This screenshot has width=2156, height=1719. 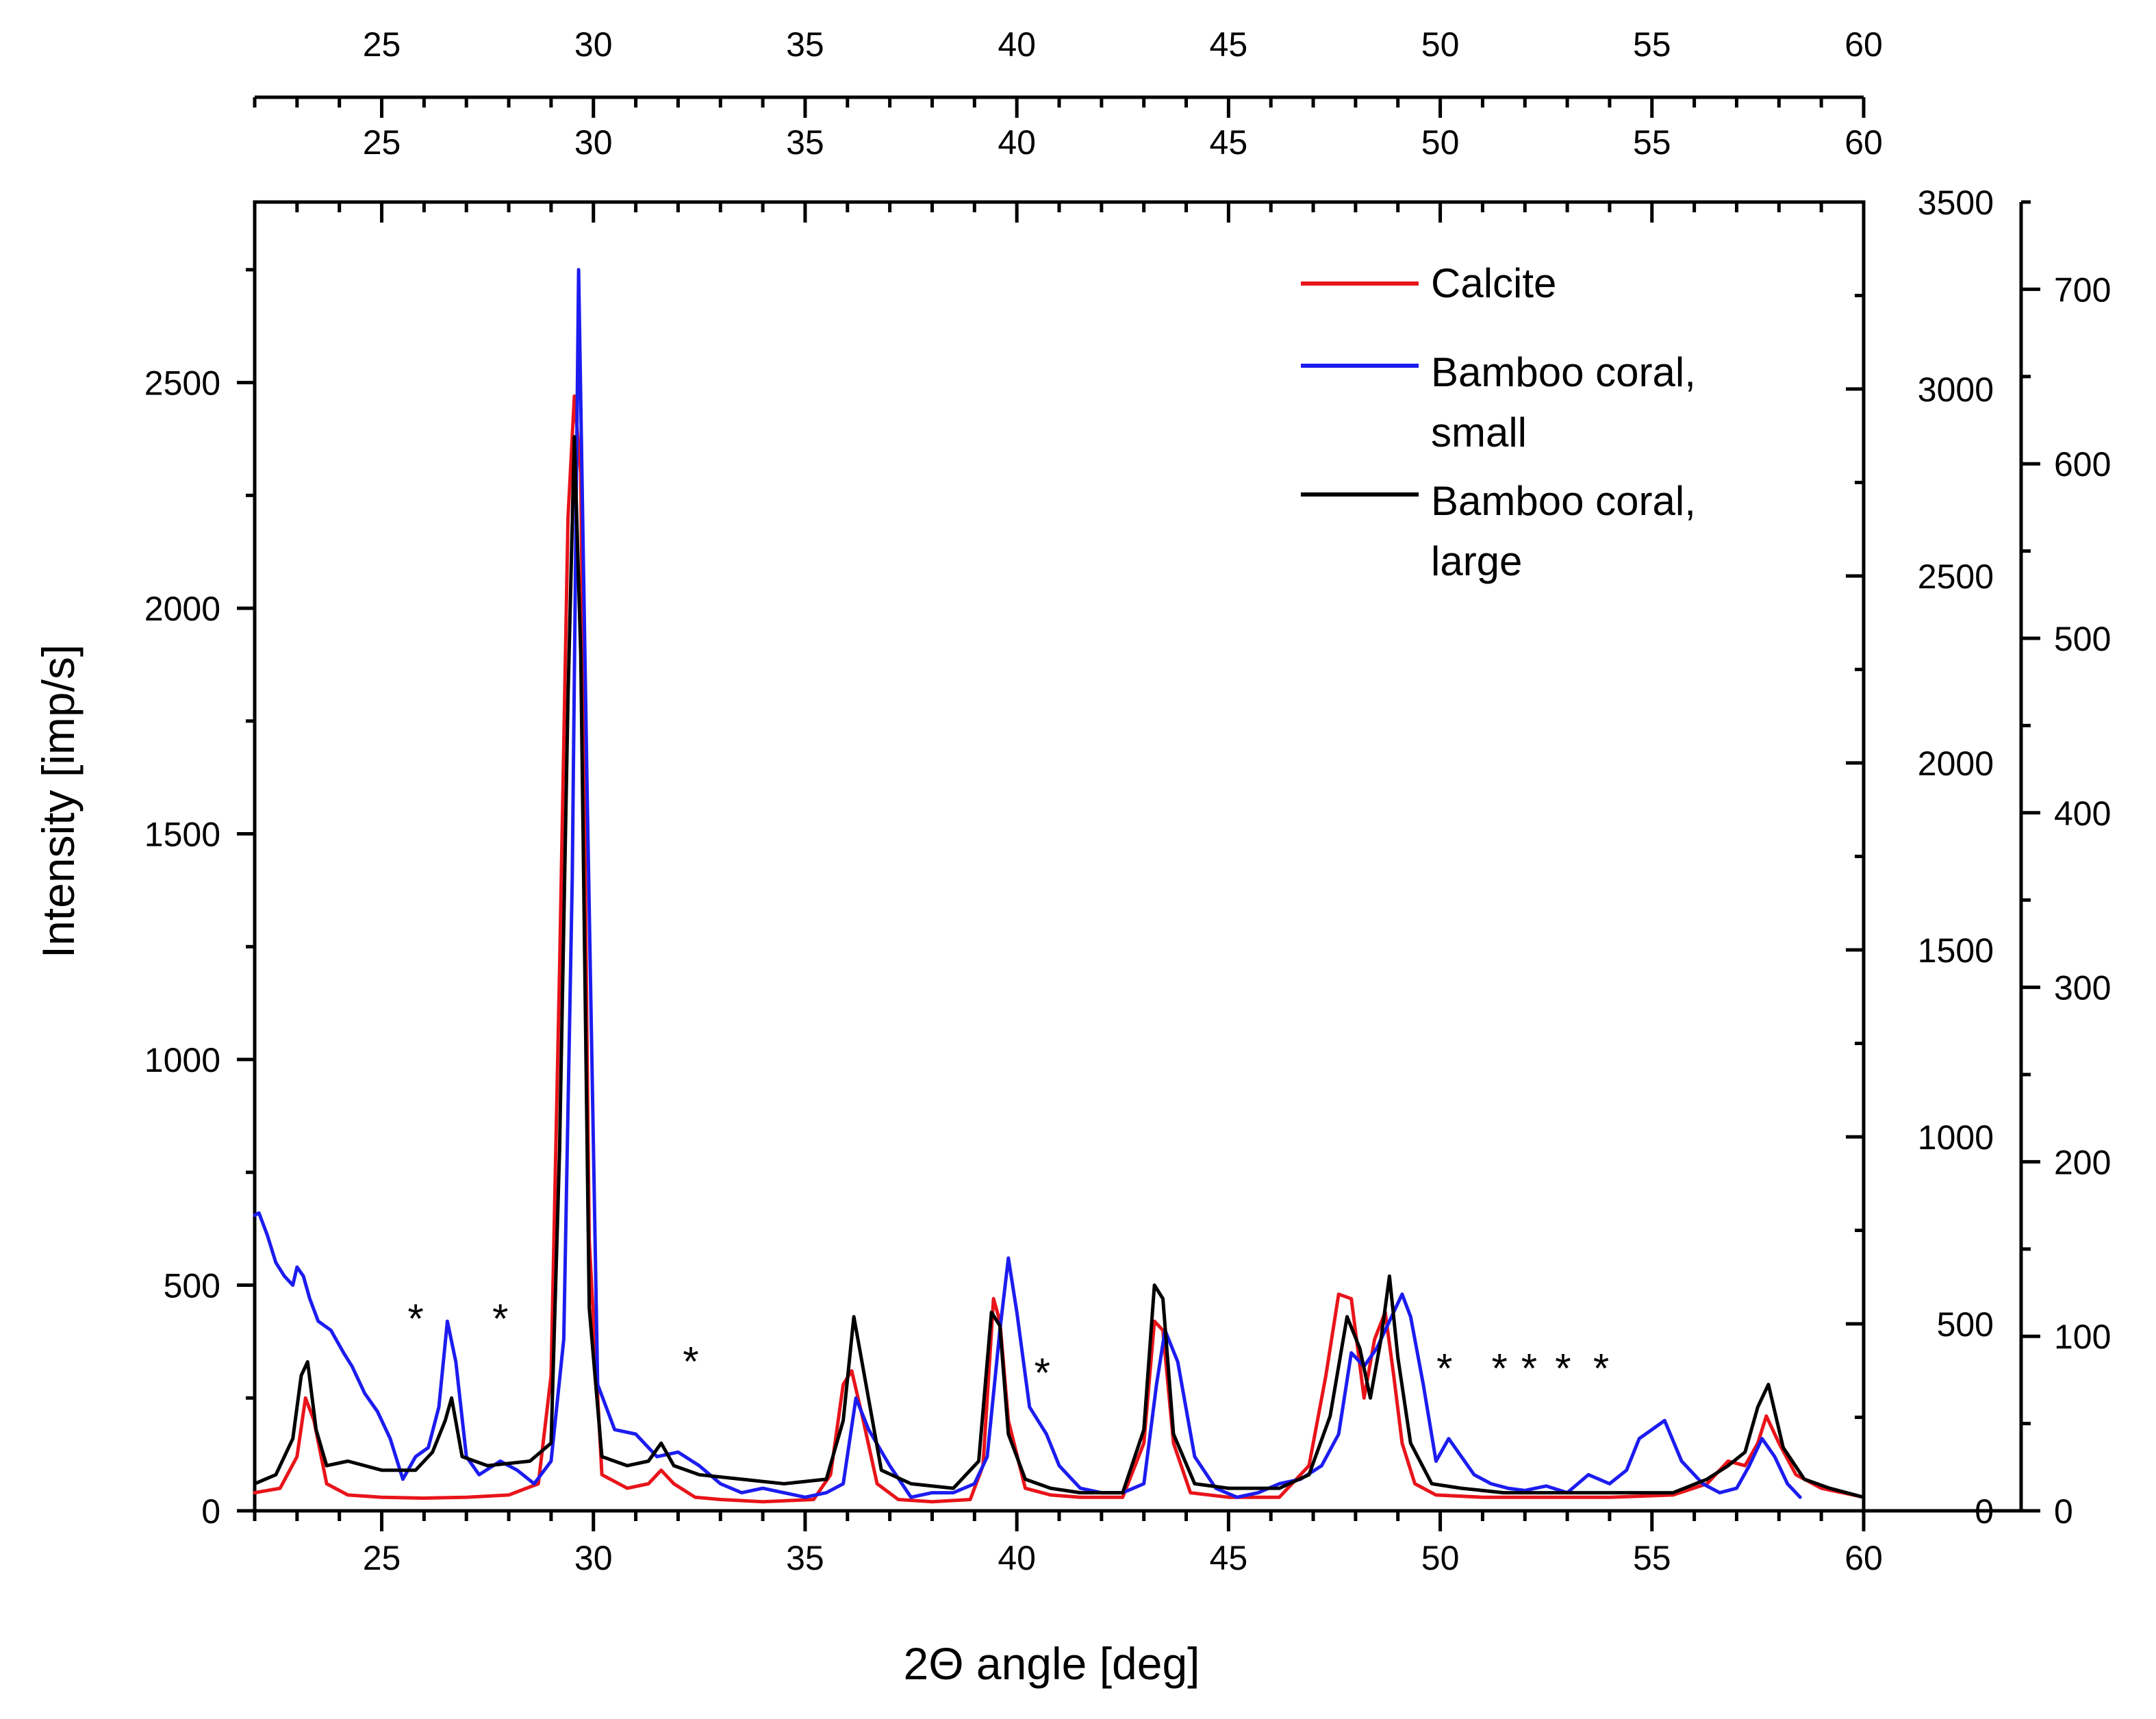 What do you see at coordinates (1008, 1346) in the screenshot?
I see `annotations: * * * * * * * * *` at bounding box center [1008, 1346].